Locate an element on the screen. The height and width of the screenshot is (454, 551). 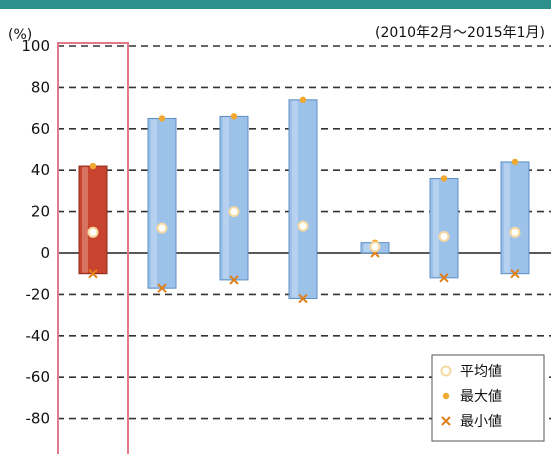
y-tick-label: -20 is located at coordinates (38, 294).